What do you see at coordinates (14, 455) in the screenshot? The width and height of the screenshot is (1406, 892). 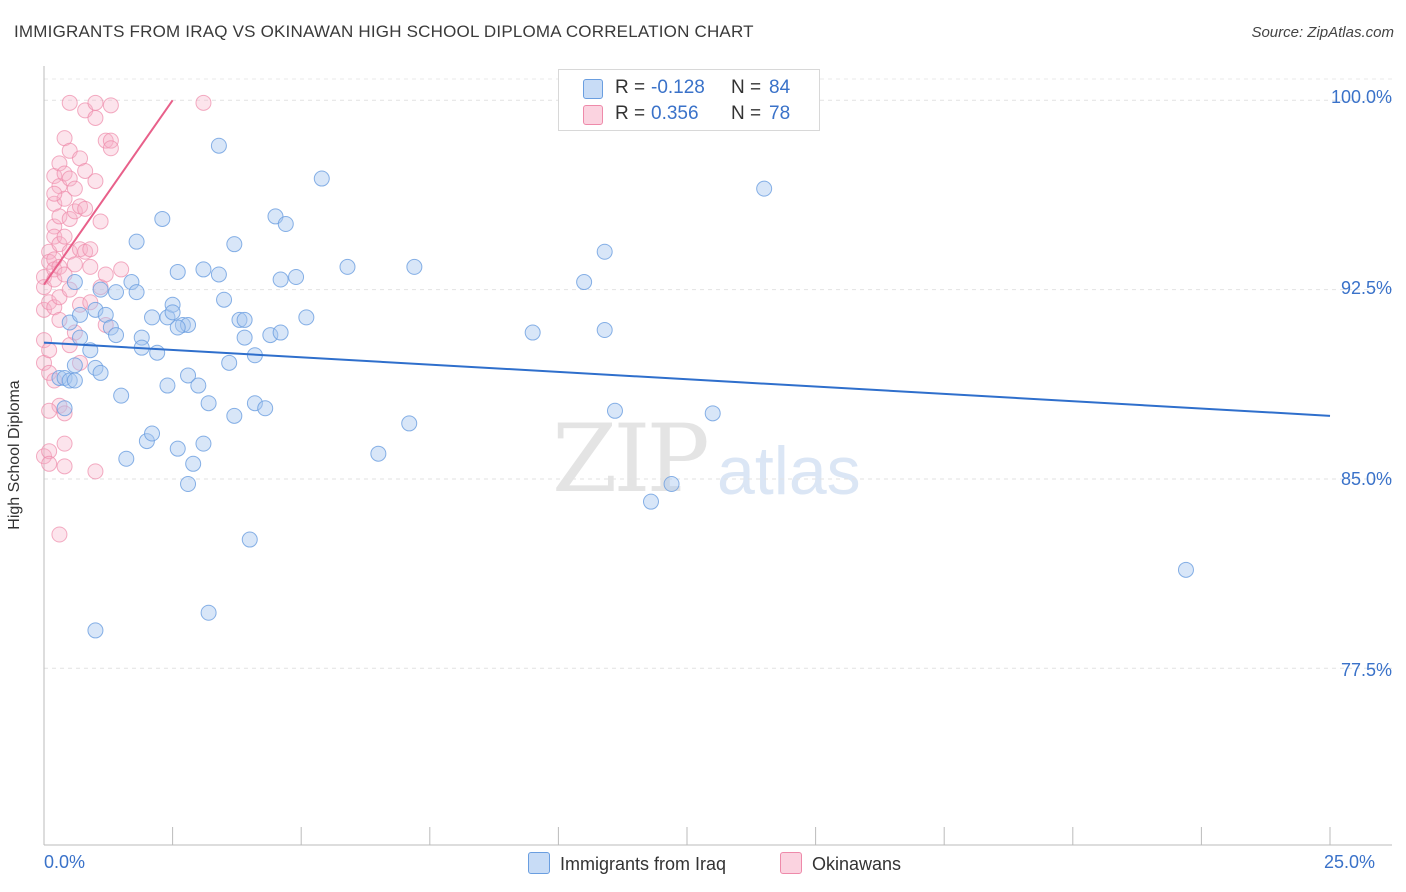 I see `y-axis-label: High School Diploma` at bounding box center [14, 455].